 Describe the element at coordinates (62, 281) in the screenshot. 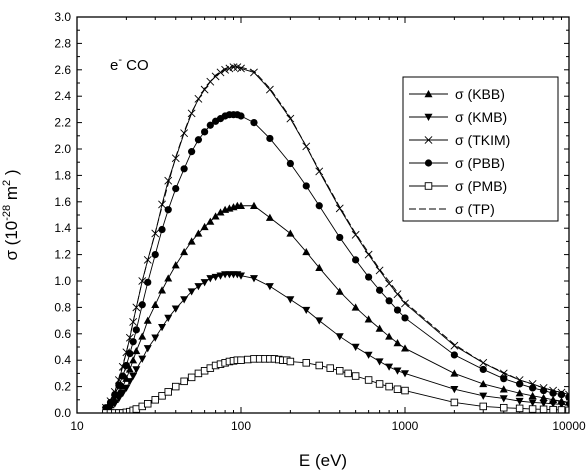

I see `y-tick-label: 1.0` at that location.